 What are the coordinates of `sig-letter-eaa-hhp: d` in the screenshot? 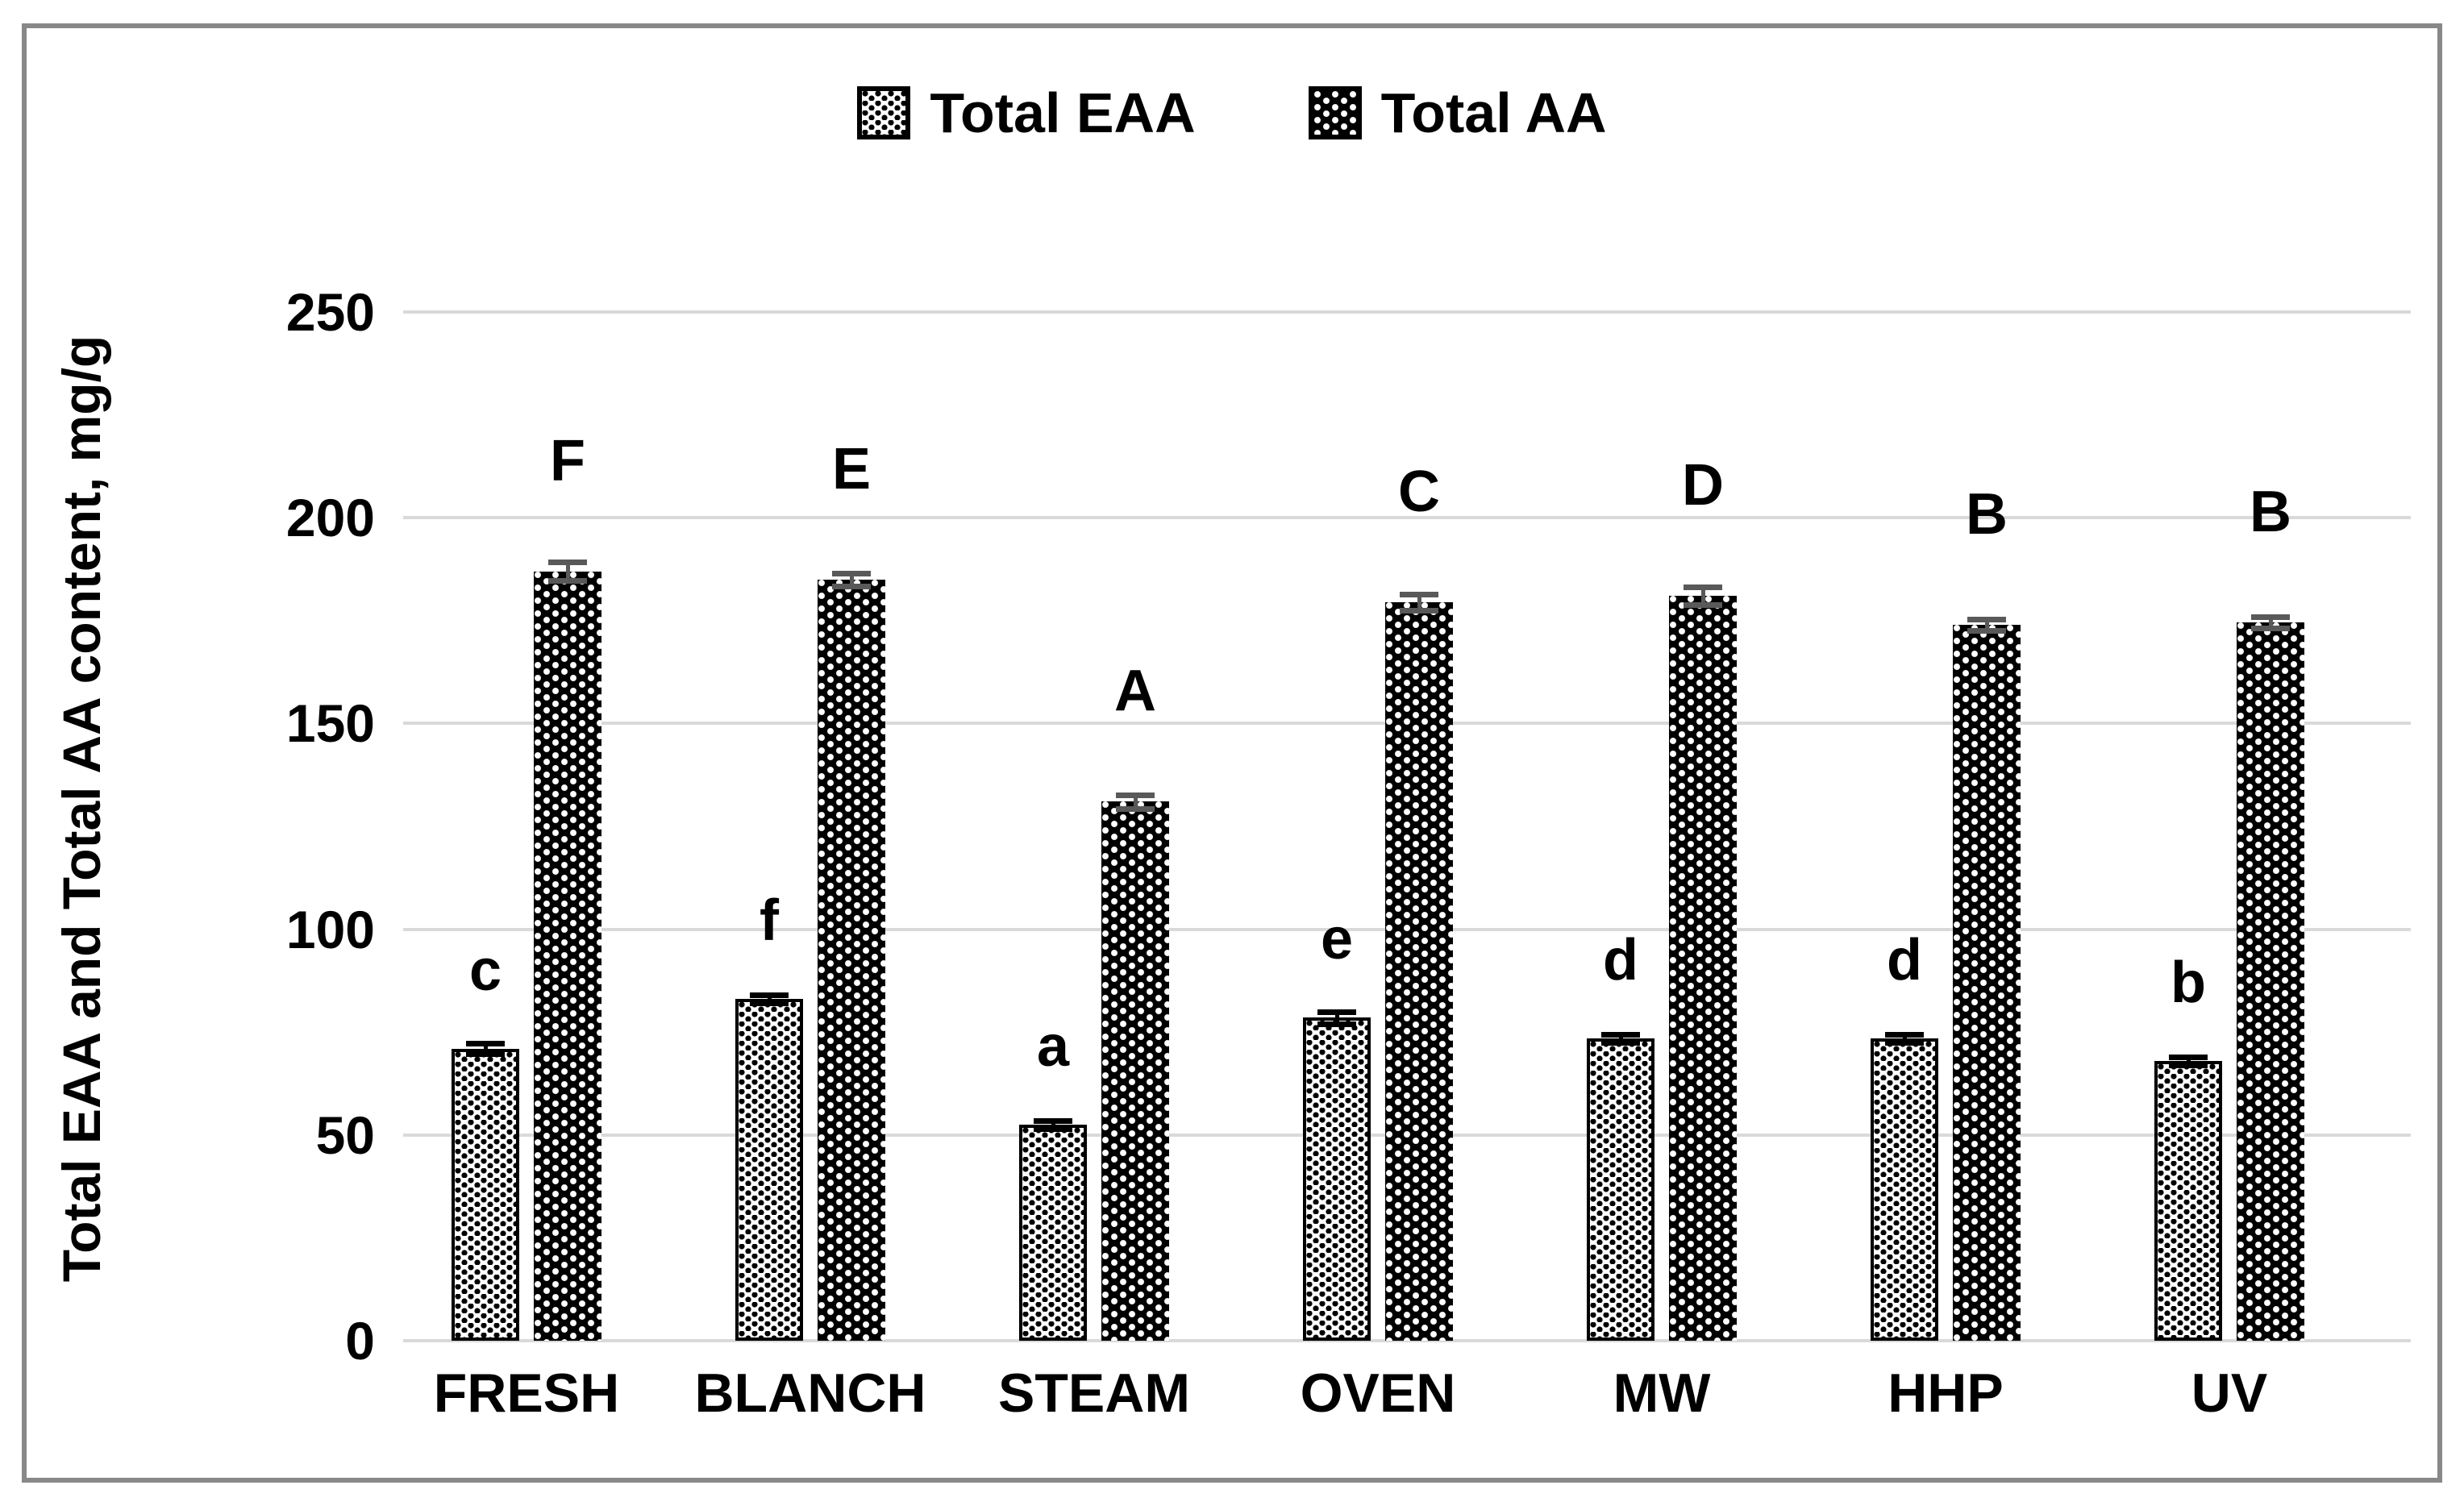 It's located at (1904, 959).